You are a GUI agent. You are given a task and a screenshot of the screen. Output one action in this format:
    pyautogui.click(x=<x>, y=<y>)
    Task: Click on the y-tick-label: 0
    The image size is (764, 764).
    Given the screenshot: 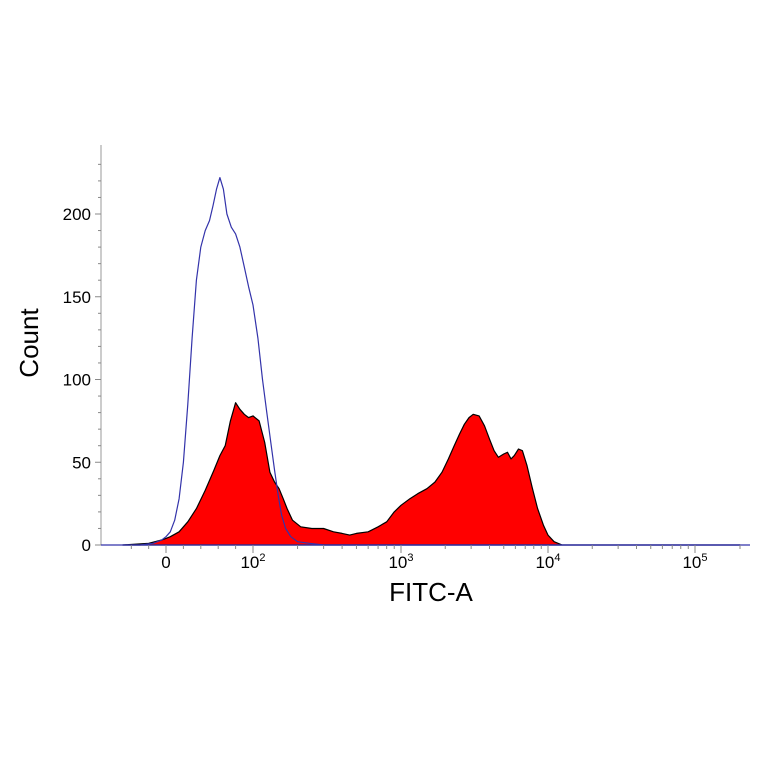 What is the action you would take?
    pyautogui.click(x=86, y=545)
    